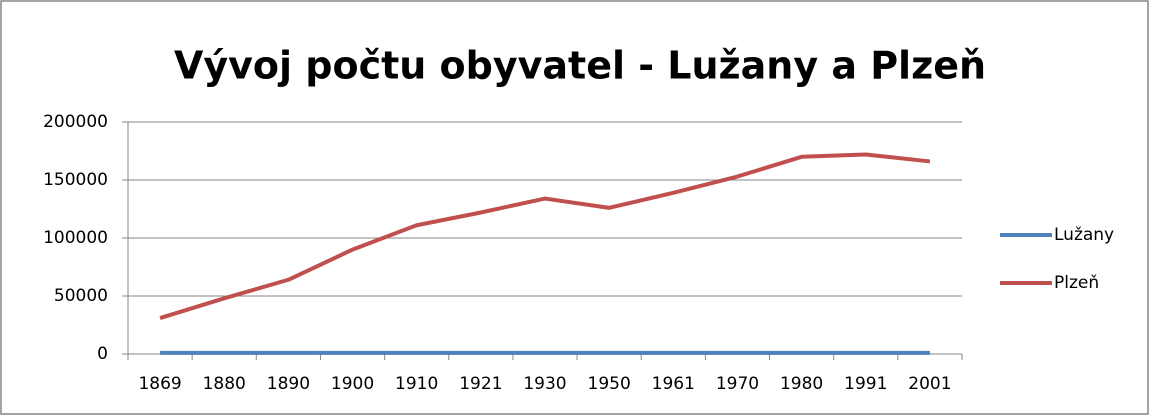 The width and height of the screenshot is (1150, 416). I want to click on y-tick-label: 200000, so click(75, 122).